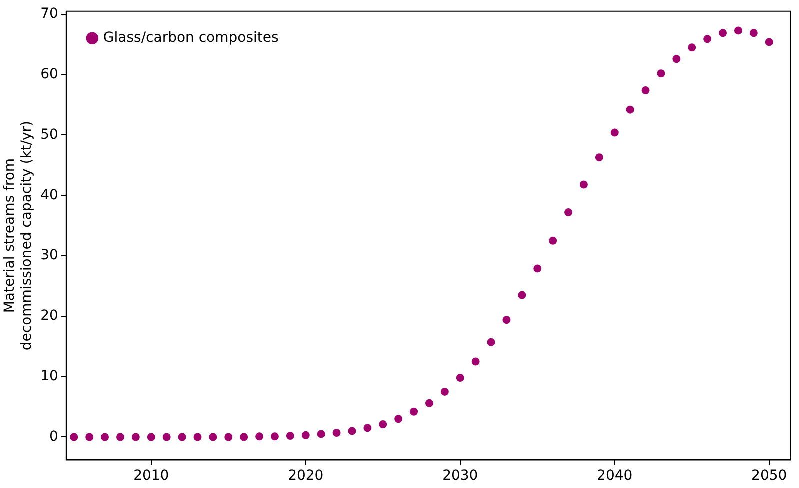 The image size is (799, 488). I want to click on legend-label: Glass/carbon composites, so click(191, 38).